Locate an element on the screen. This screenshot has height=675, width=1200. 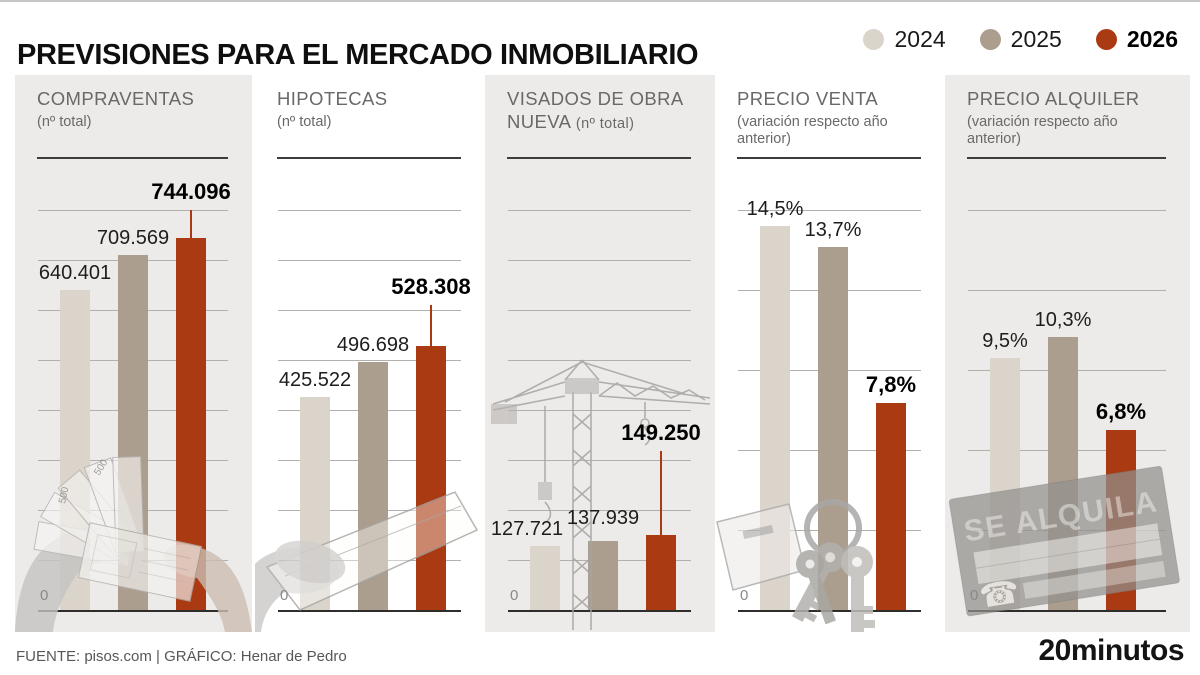
value-label-2024: 14,5% is located at coordinates (775, 209).